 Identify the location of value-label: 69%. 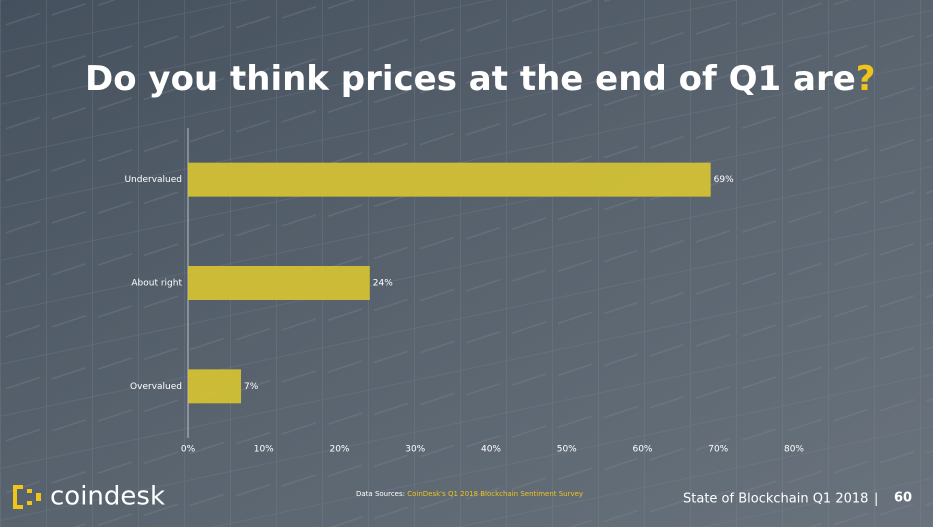
(724, 180).